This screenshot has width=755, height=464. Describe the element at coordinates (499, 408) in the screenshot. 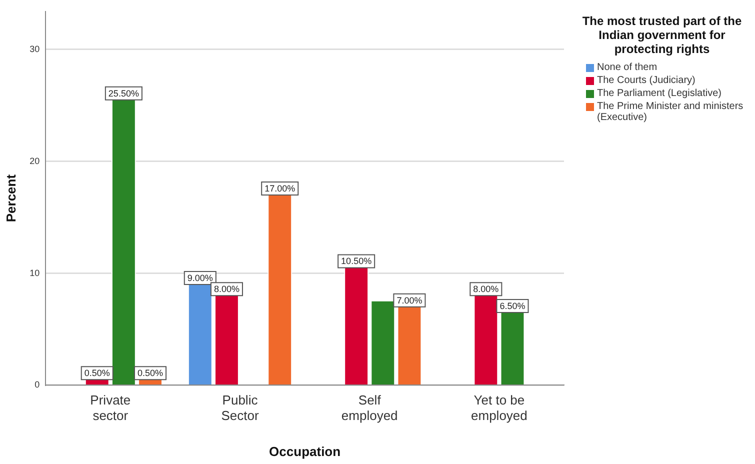

I see `x-tick-label: Yet to be employed` at that location.